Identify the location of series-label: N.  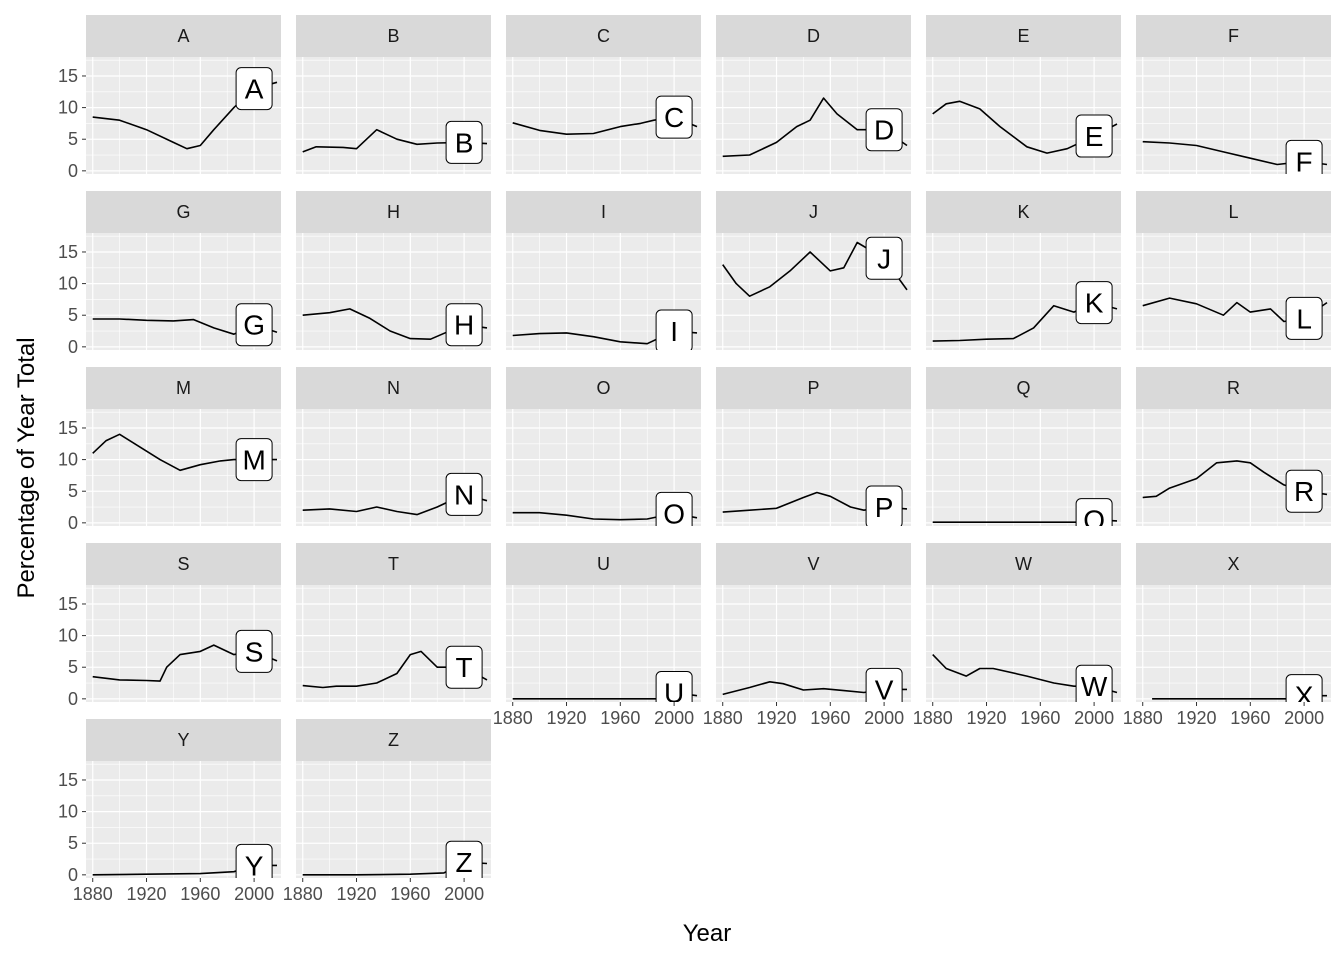
(464, 494).